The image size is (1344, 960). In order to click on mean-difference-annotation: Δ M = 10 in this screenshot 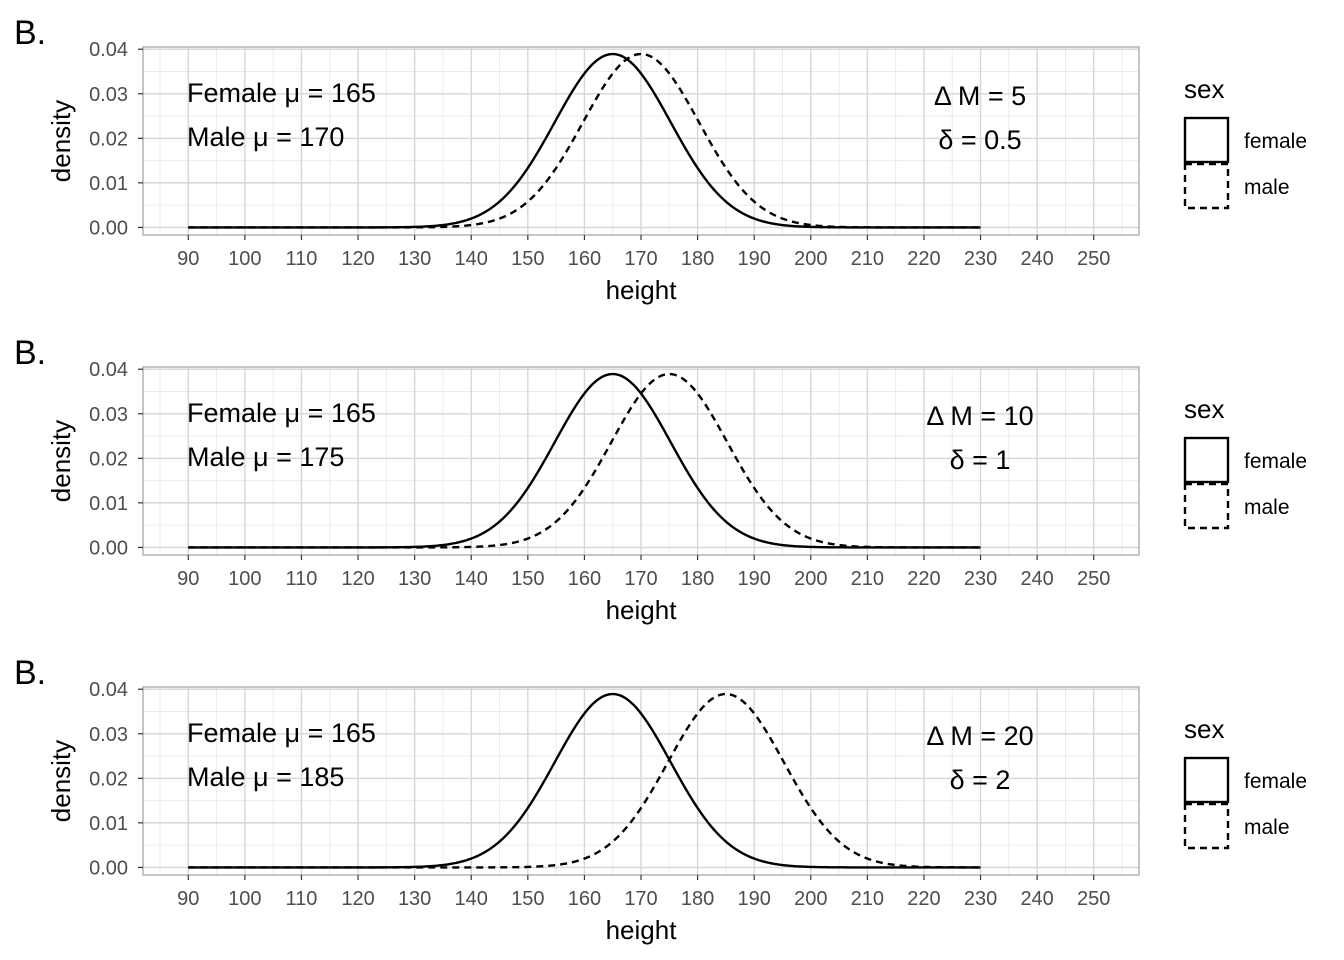, I will do `click(979, 416)`.